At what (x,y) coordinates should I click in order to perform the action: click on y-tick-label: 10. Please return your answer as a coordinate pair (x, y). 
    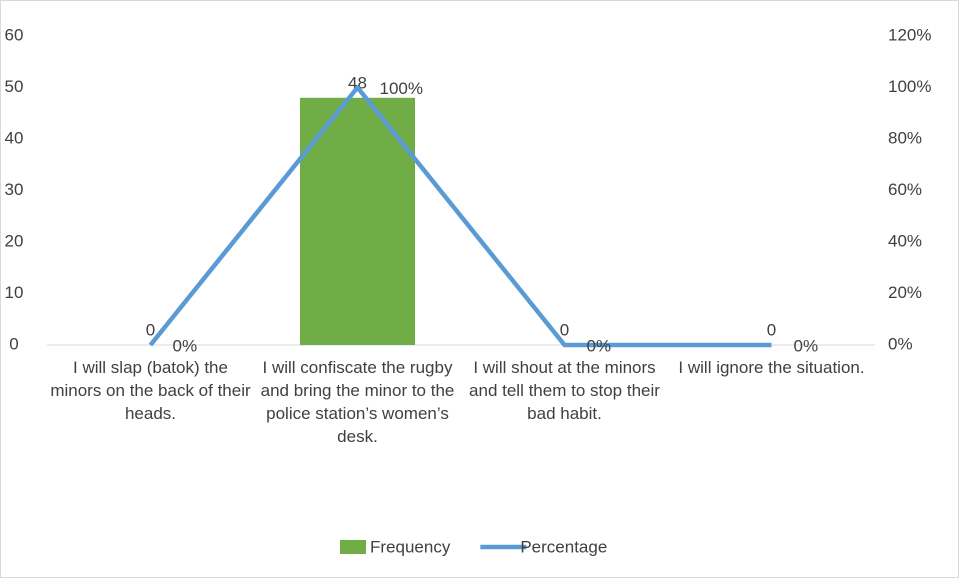
    Looking at the image, I should click on (14, 292).